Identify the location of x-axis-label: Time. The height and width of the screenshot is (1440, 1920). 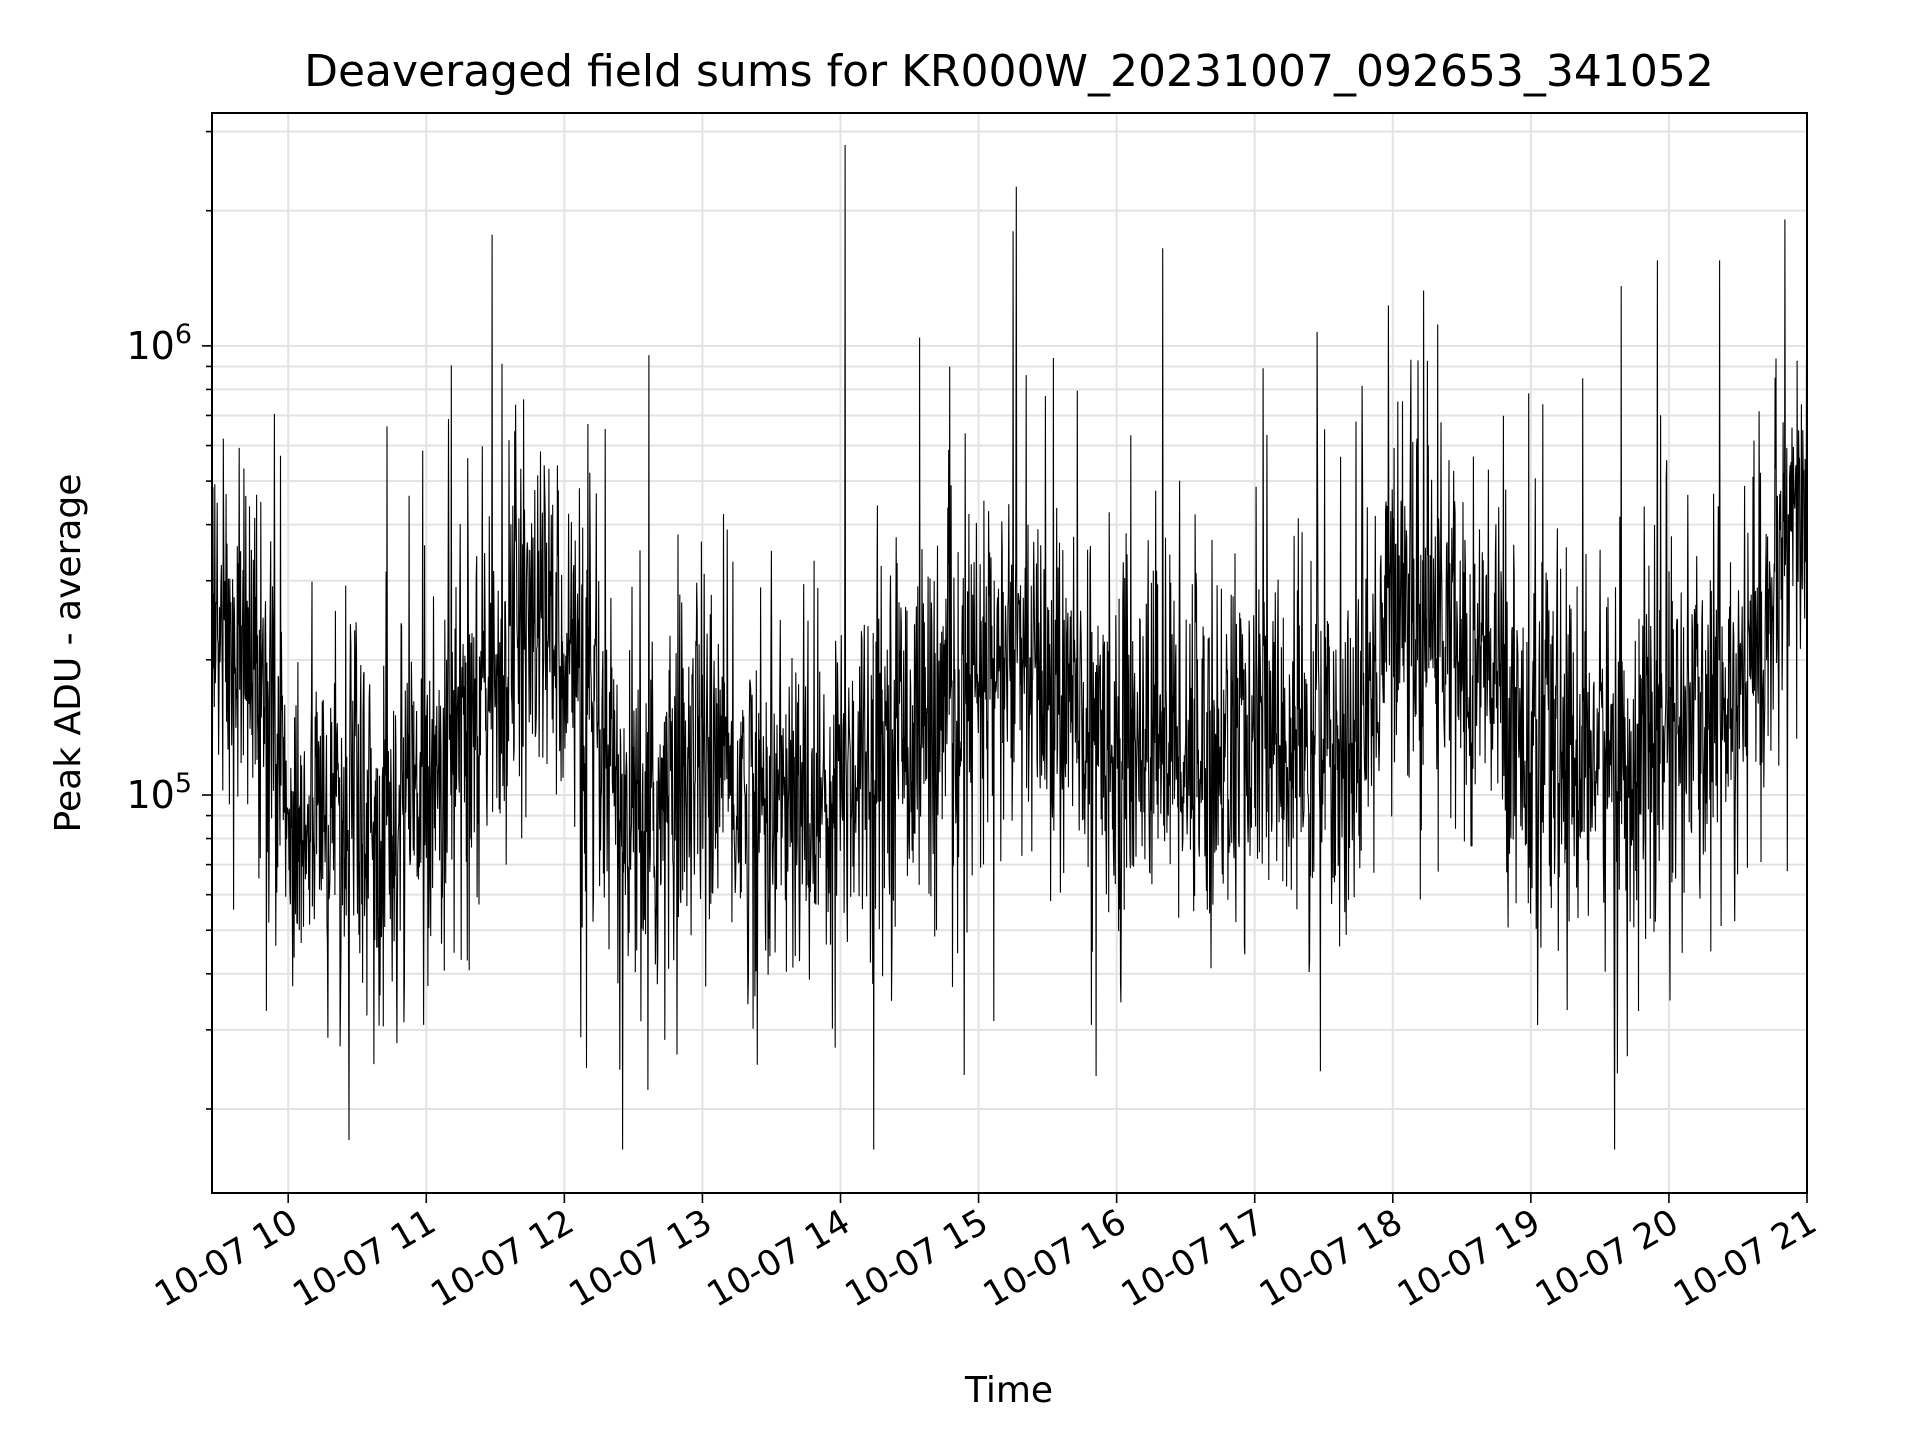
(1008, 1390).